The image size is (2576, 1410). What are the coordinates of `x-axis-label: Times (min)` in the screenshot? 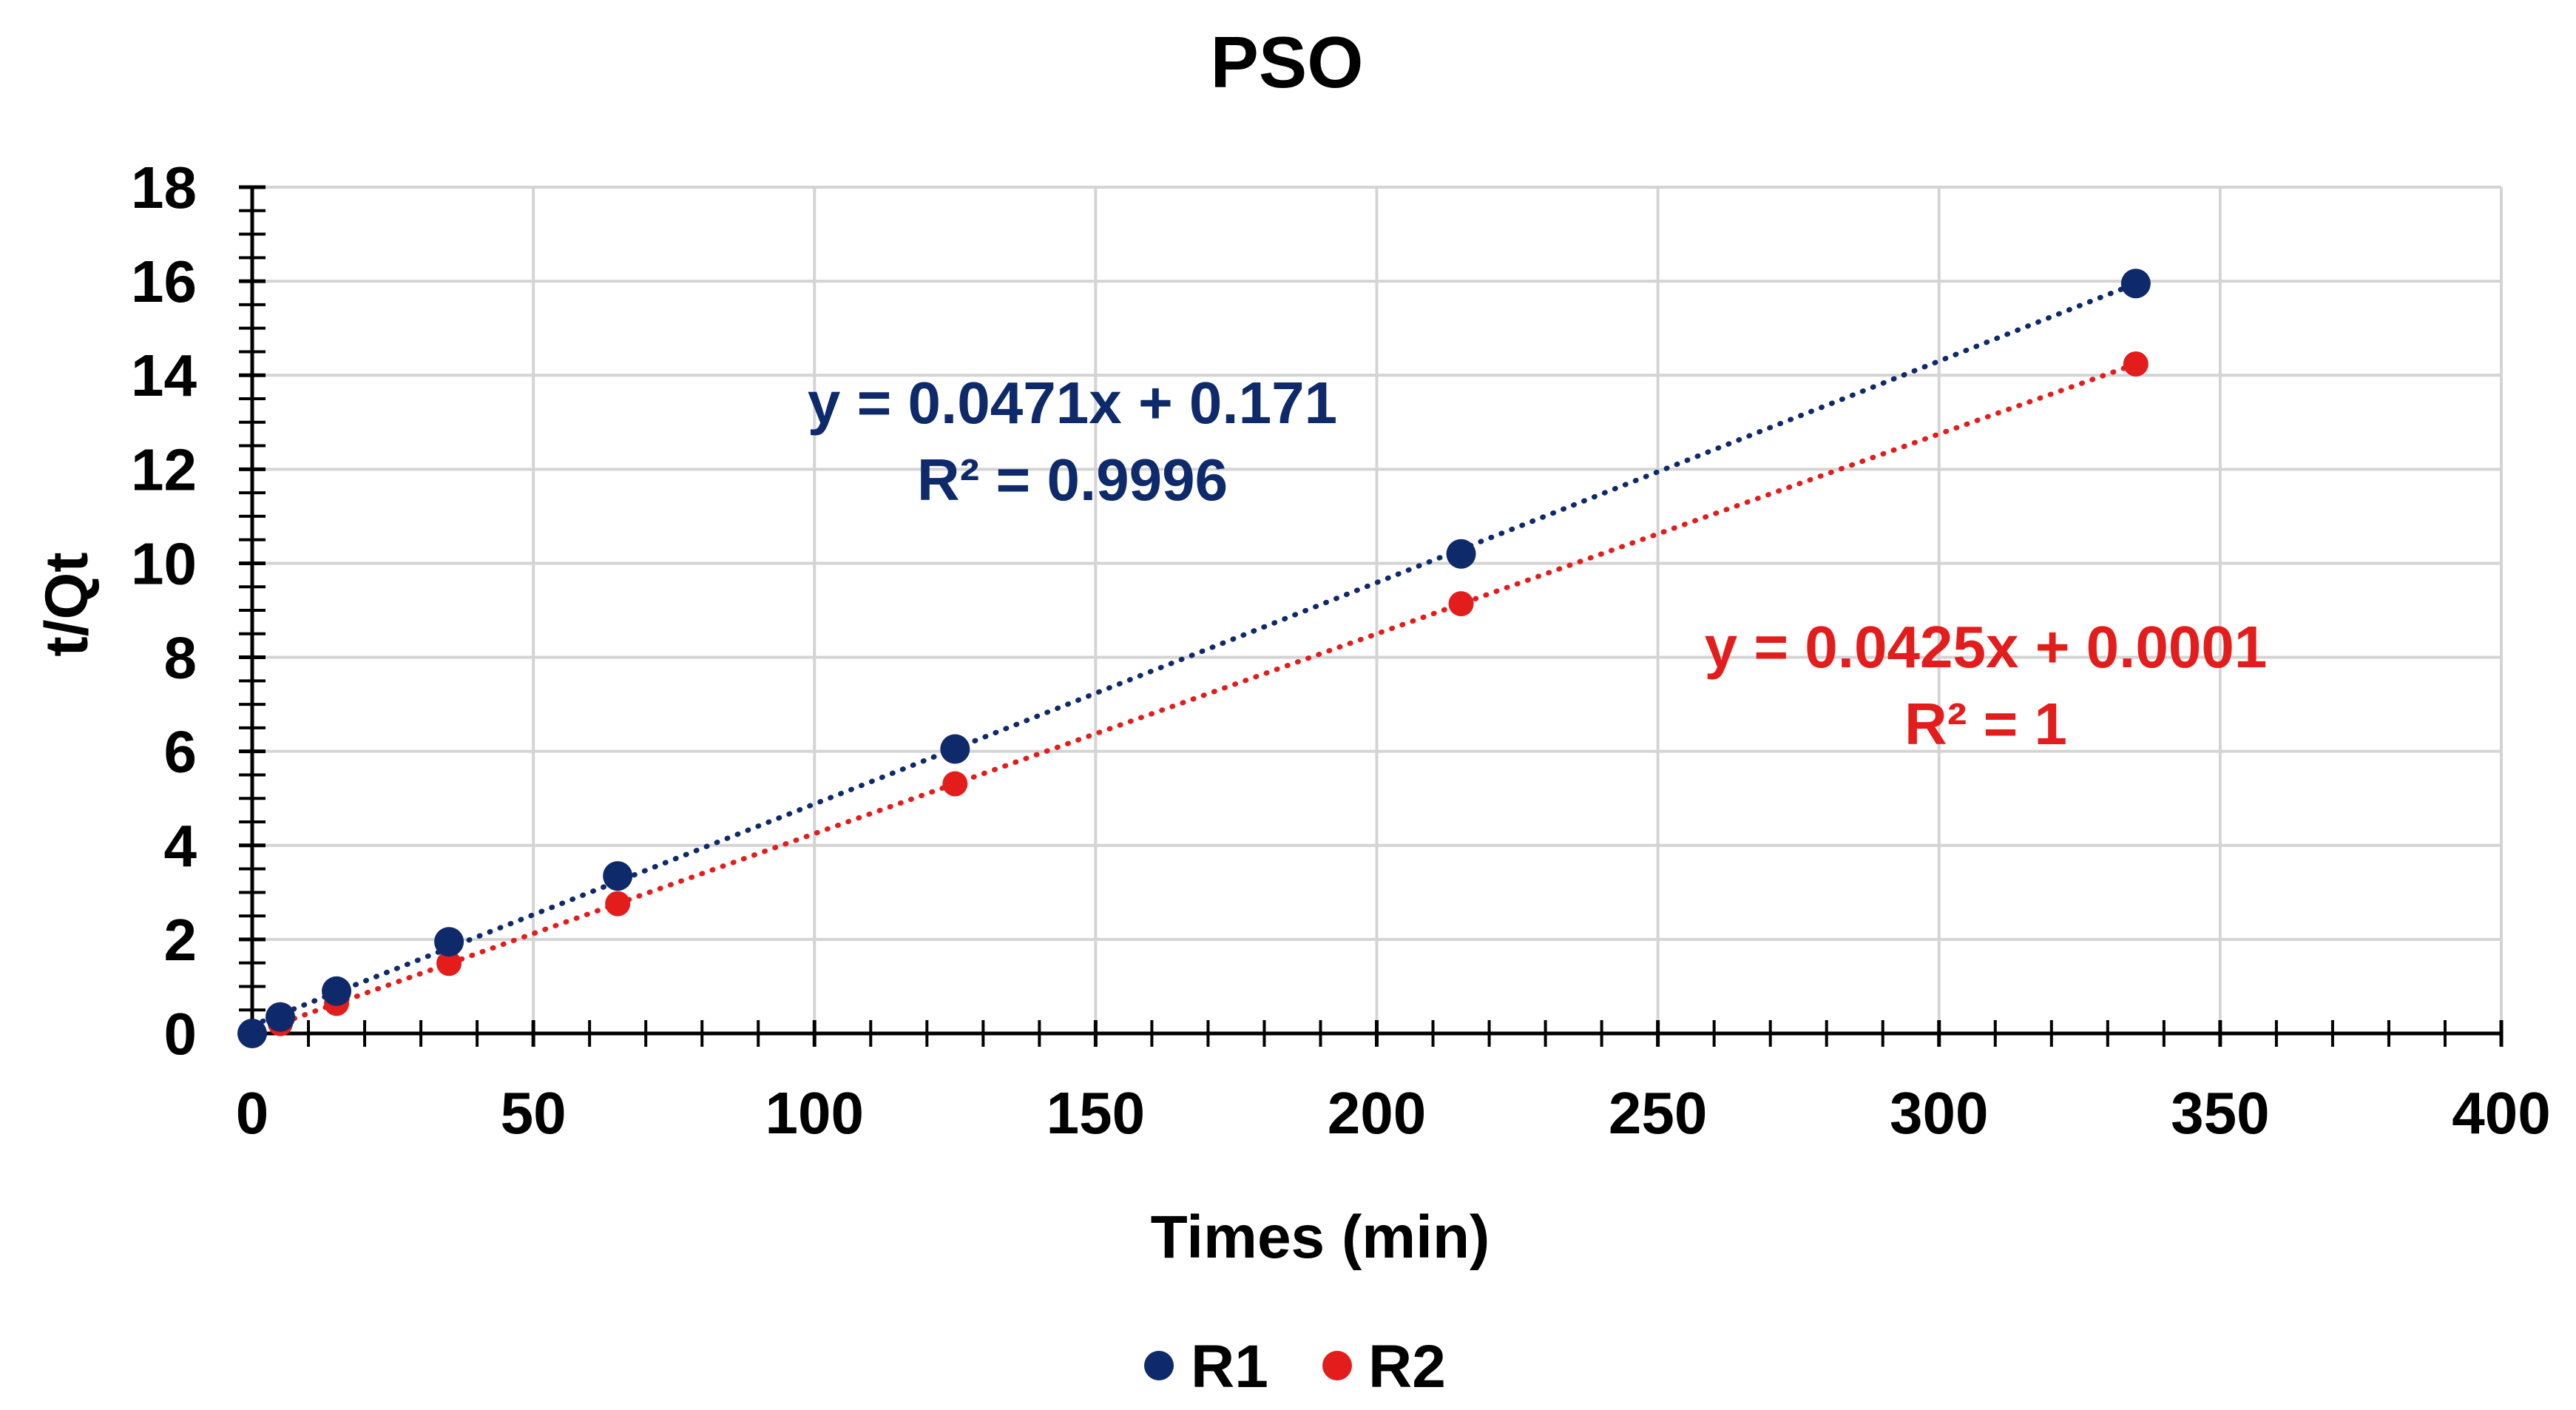 It's located at (1320, 1237).